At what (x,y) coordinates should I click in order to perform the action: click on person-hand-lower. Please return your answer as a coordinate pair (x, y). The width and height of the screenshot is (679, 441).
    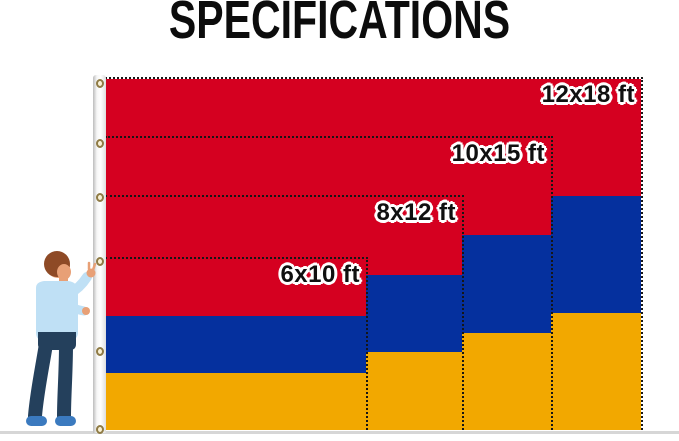
    Looking at the image, I should click on (86, 311).